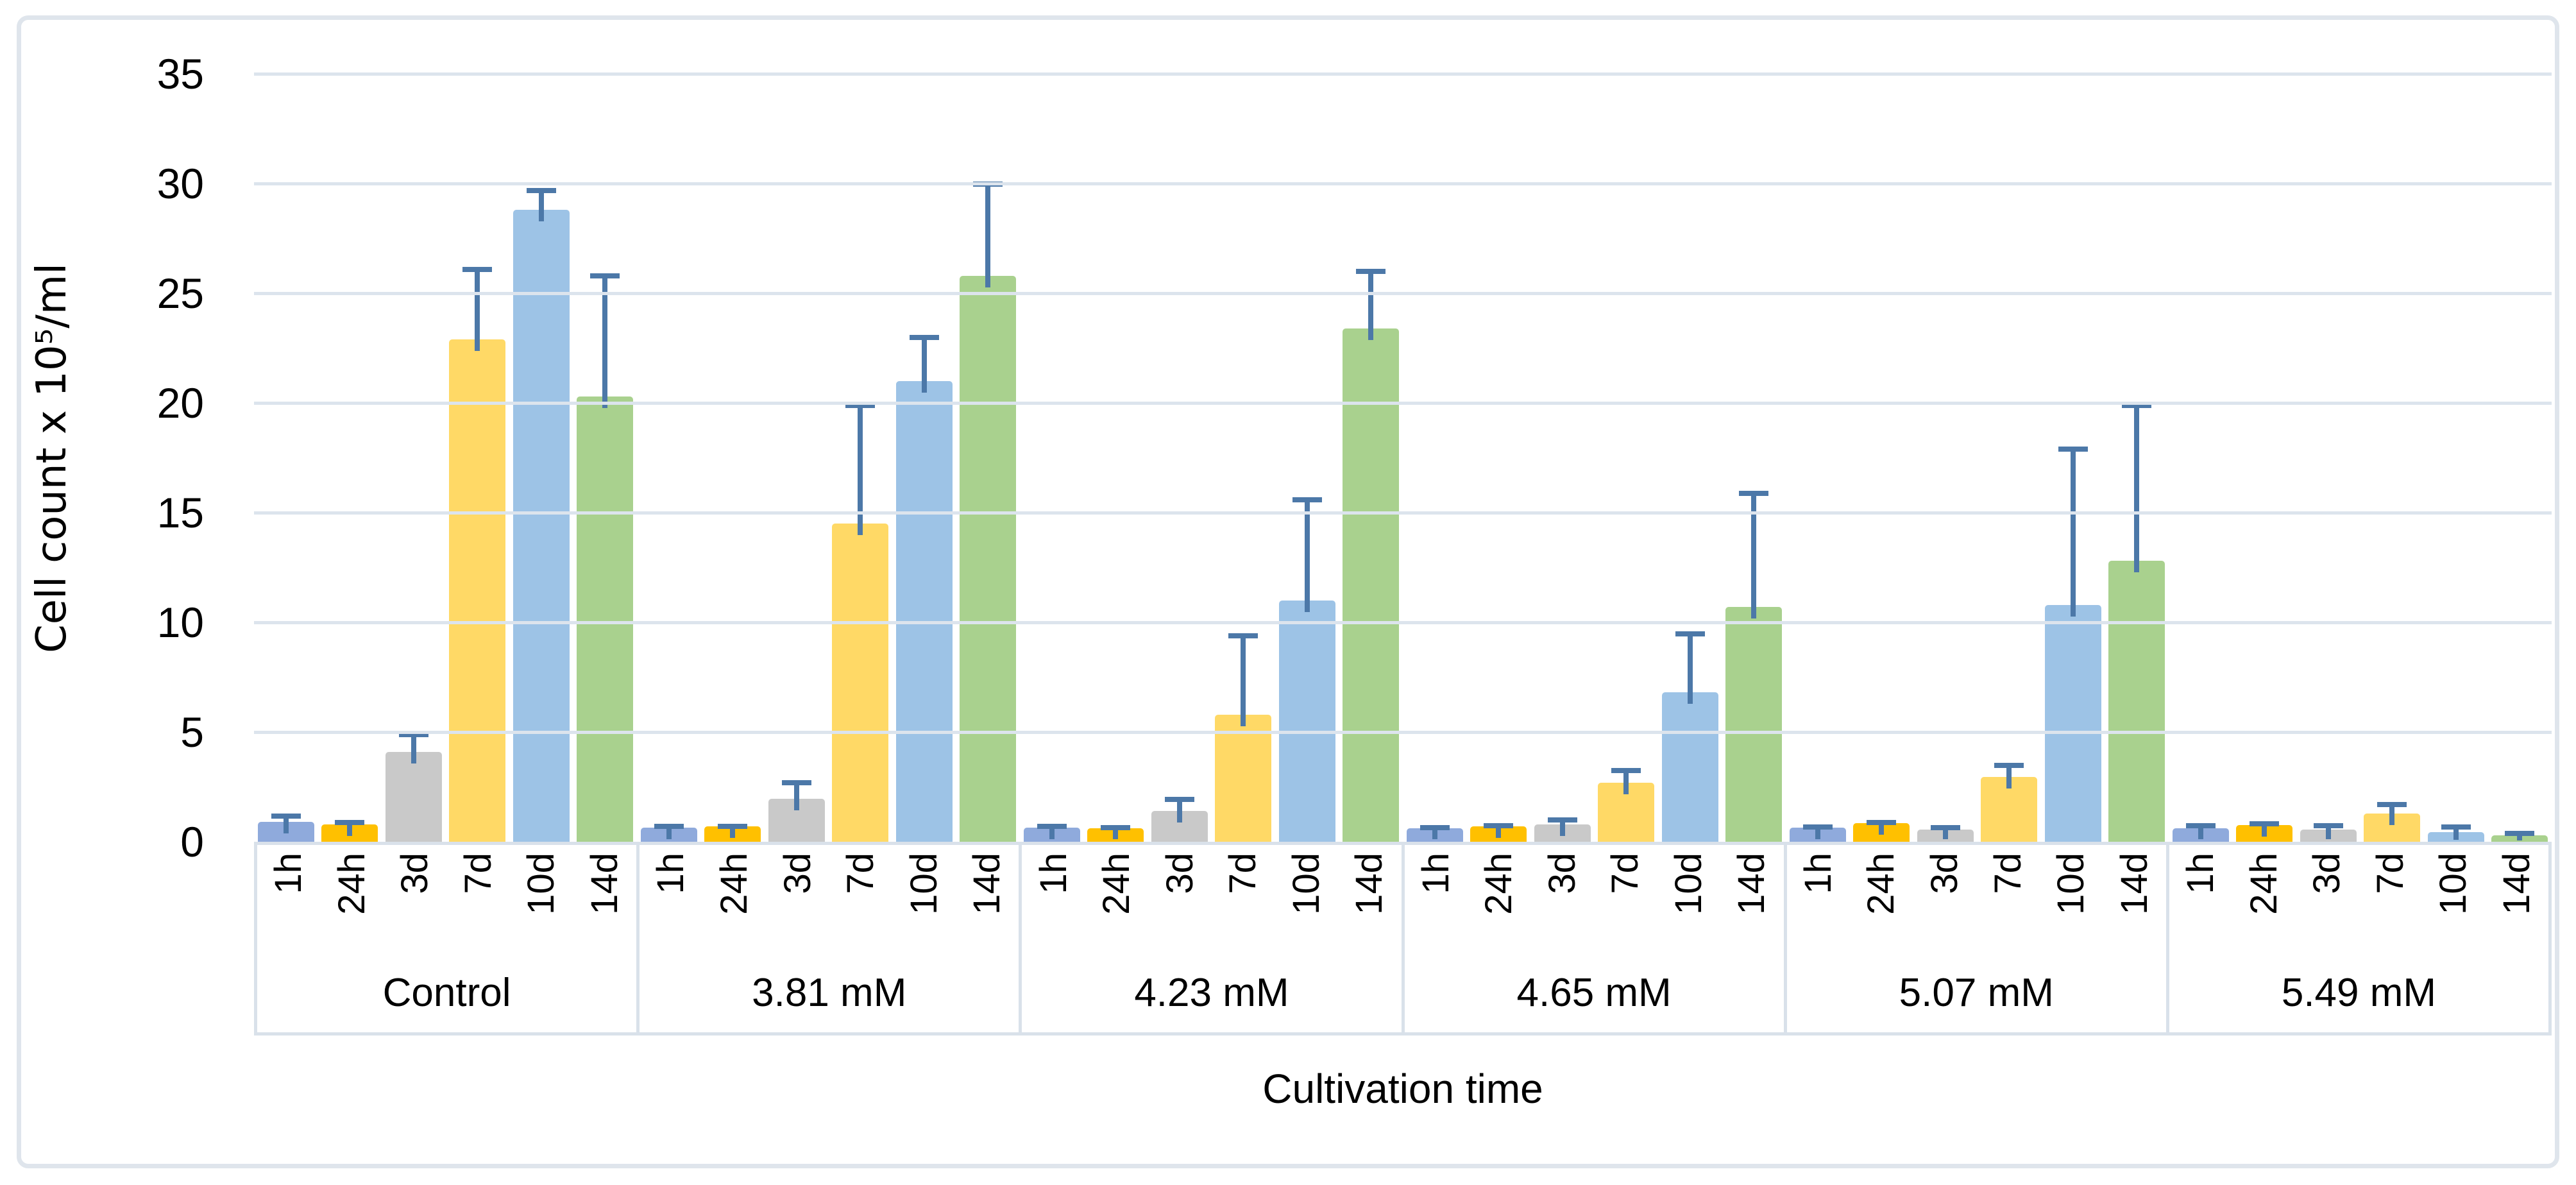 This screenshot has height=1185, width=2576. I want to click on category-group-cell: 1h 24h 3d 7d 10d 14d 5.49 mM, so click(2358, 938).